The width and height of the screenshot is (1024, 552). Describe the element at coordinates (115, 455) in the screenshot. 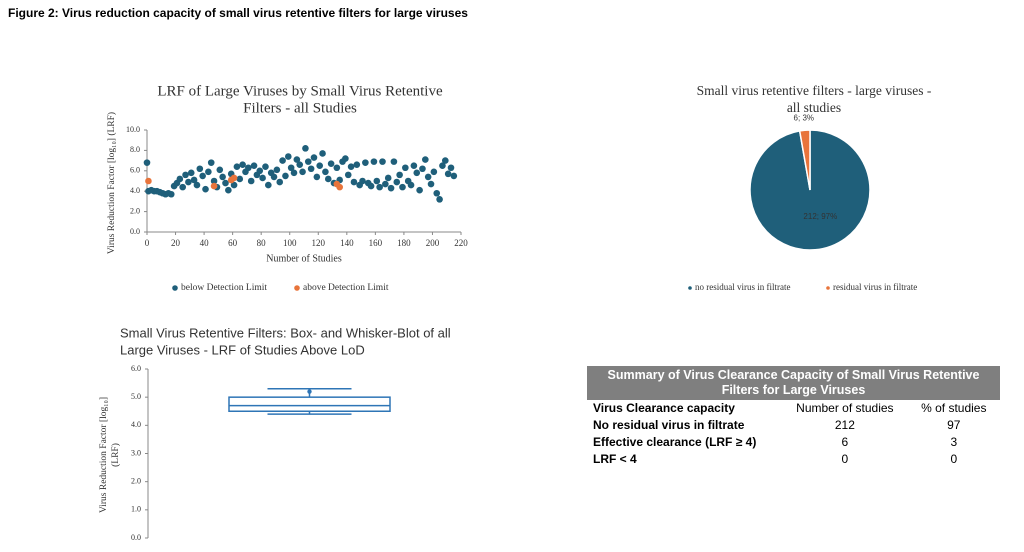

I see `y-axis-label: (LRF)` at that location.